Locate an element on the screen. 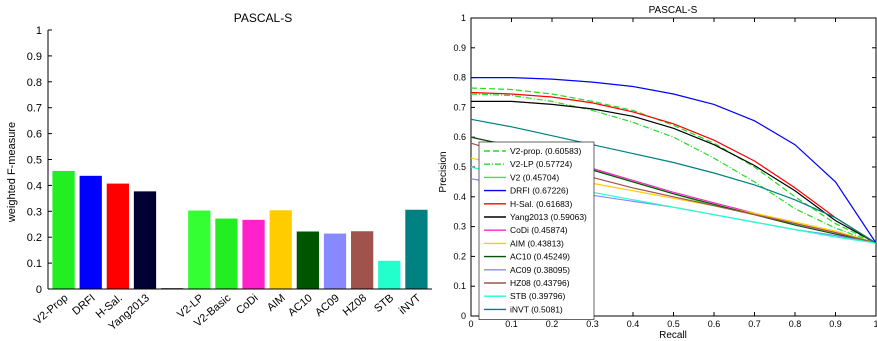  pr-legend-label: HZ08 (0.43796) is located at coordinates (540, 283).